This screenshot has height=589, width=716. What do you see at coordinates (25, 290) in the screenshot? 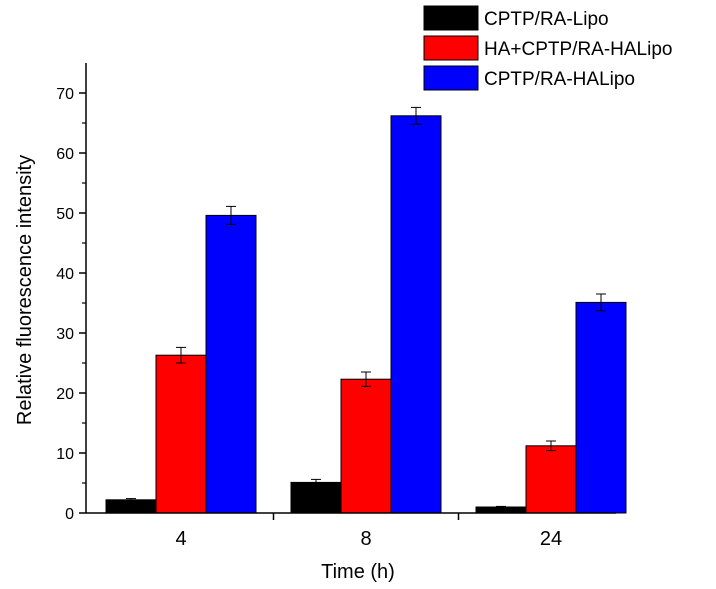
I see `y-axis-label: Relative fluorescence intensity` at bounding box center [25, 290].